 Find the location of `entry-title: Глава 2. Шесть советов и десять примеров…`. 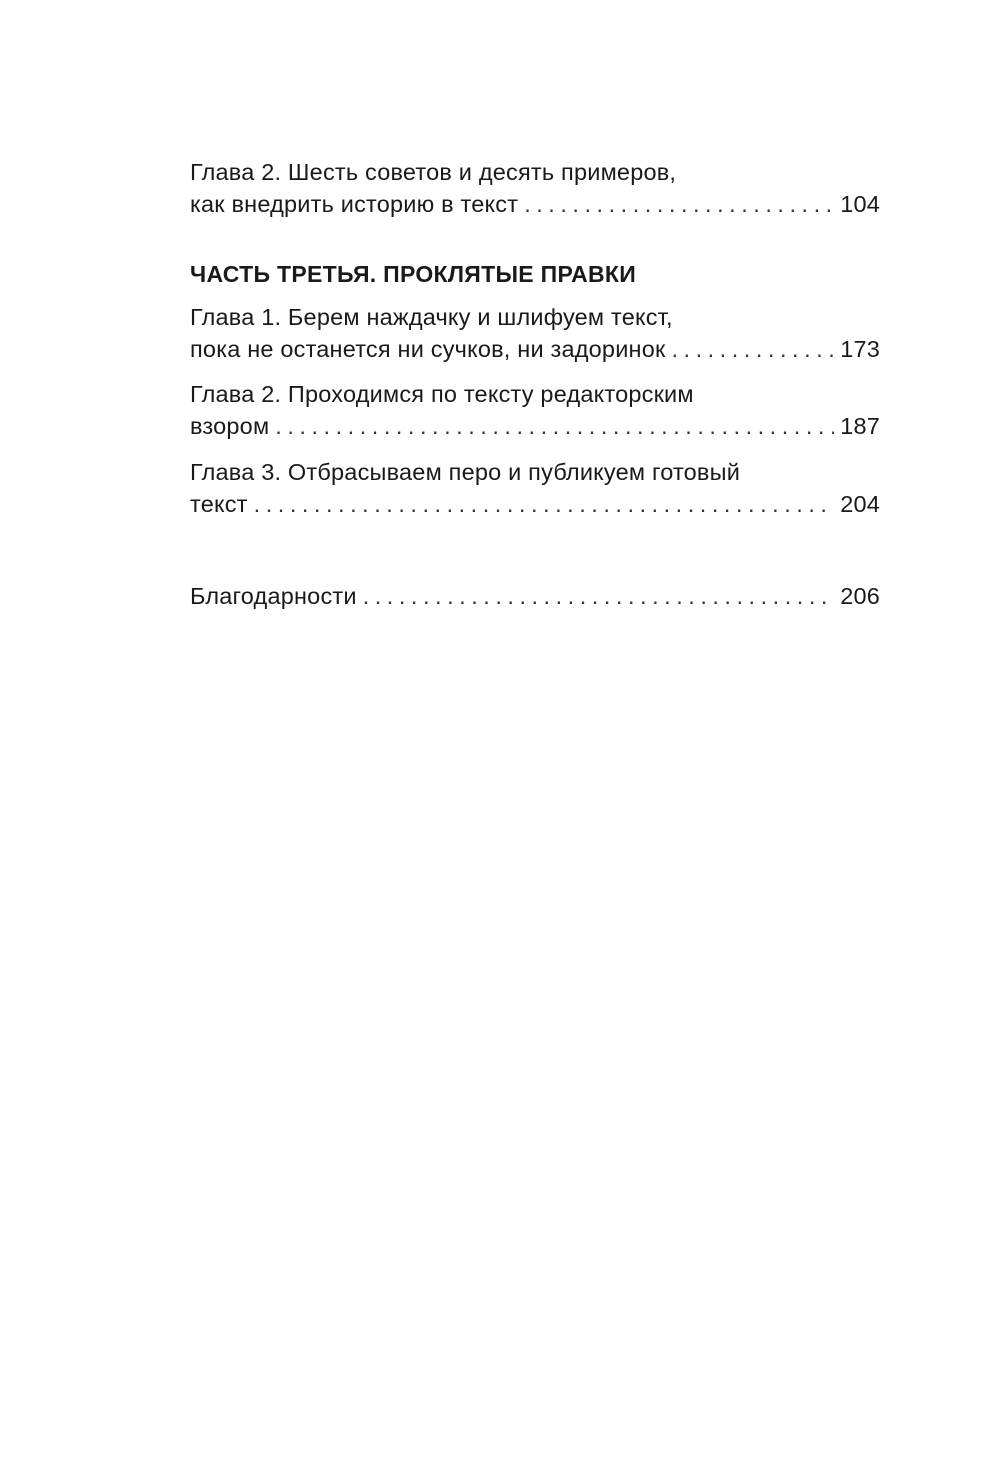

entry-title: Глава 2. Шесть советов и десять примеров… is located at coordinates (433, 172).